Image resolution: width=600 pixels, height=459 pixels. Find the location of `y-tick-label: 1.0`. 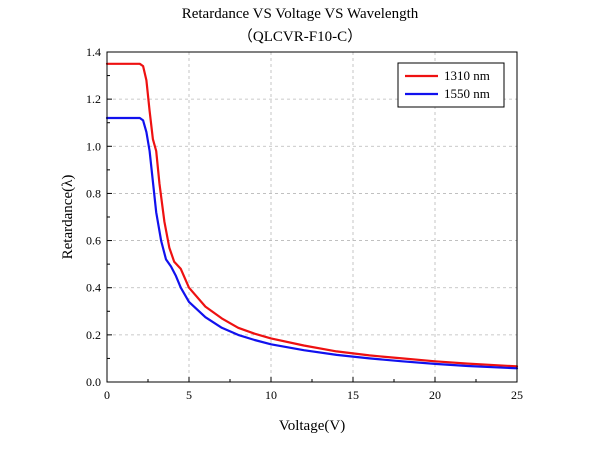

y-tick-label: 1.0 is located at coordinates (93, 146).